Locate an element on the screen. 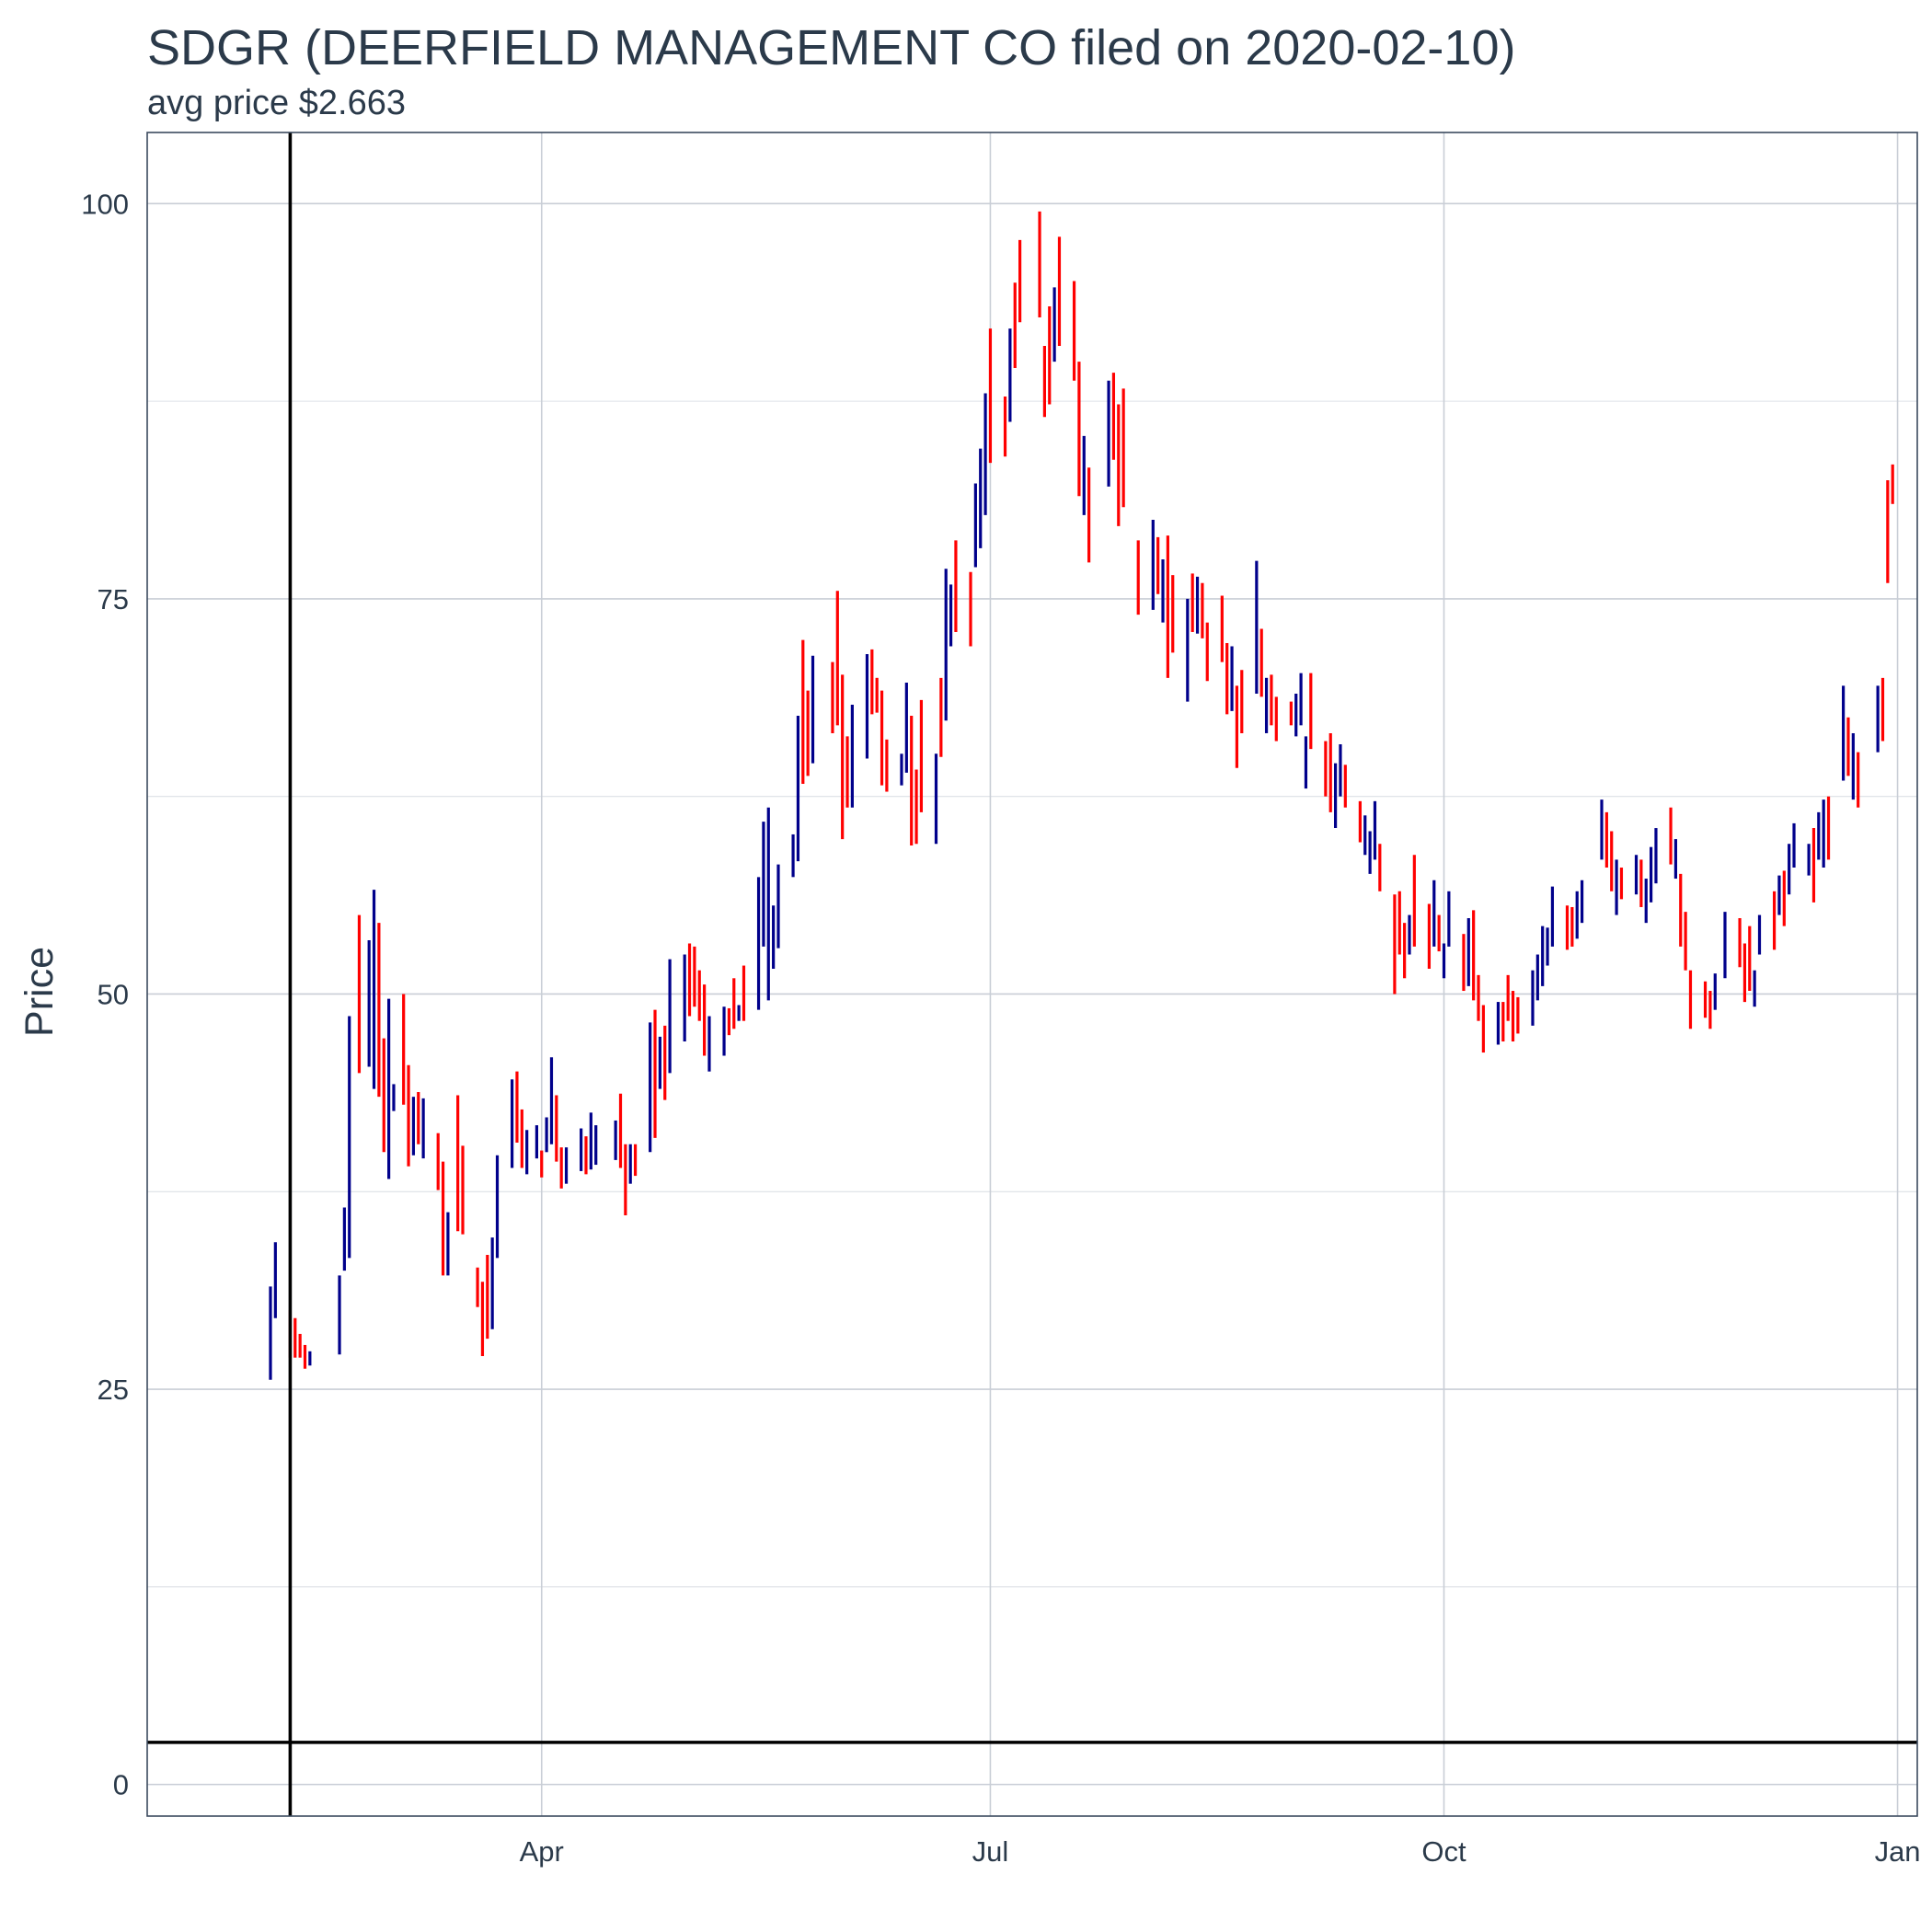 The width and height of the screenshot is (1932, 1932). y-tick-label: 50 is located at coordinates (113, 994).